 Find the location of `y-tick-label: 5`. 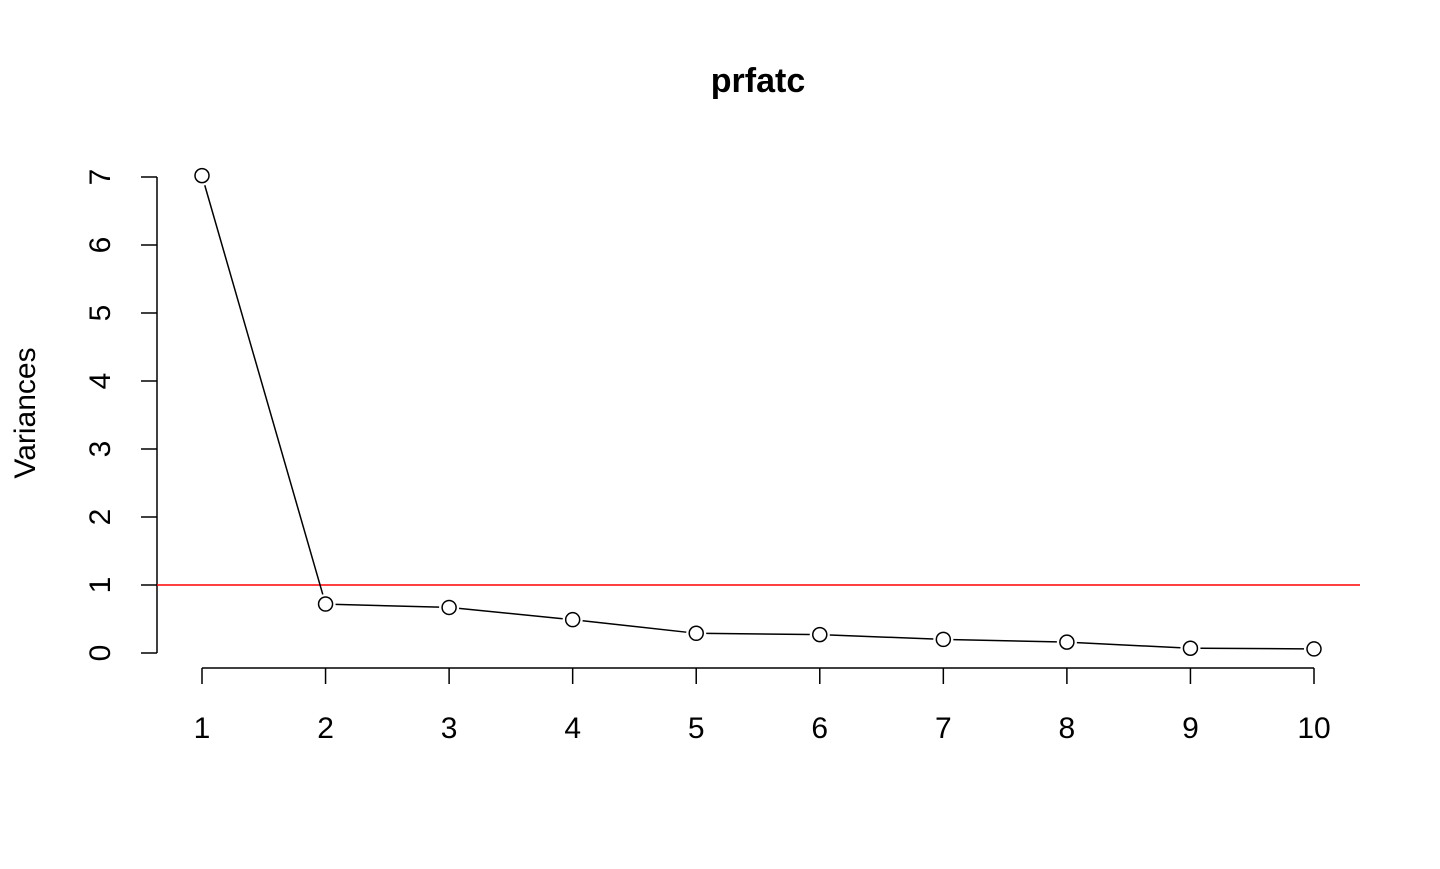

y-tick-label: 5 is located at coordinates (100, 313).